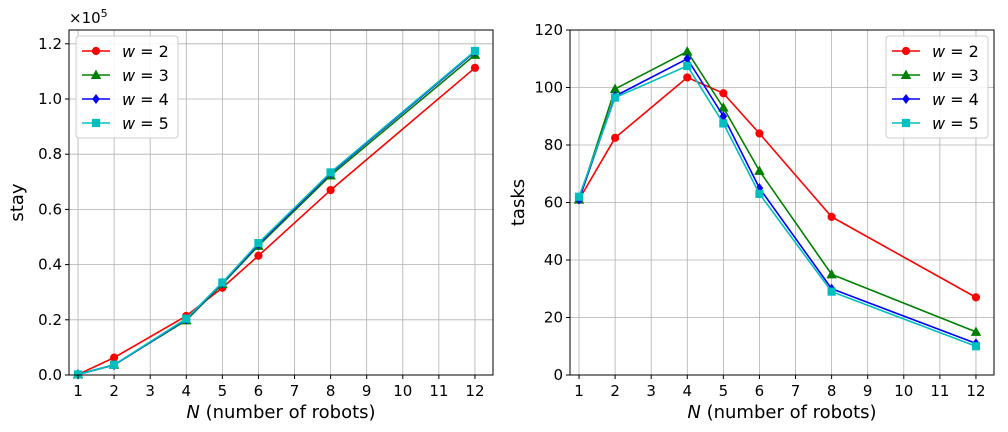 The image size is (1008, 432). Describe the element at coordinates (760, 391) in the screenshot. I see `tasks-x-tick-label: 6` at that location.